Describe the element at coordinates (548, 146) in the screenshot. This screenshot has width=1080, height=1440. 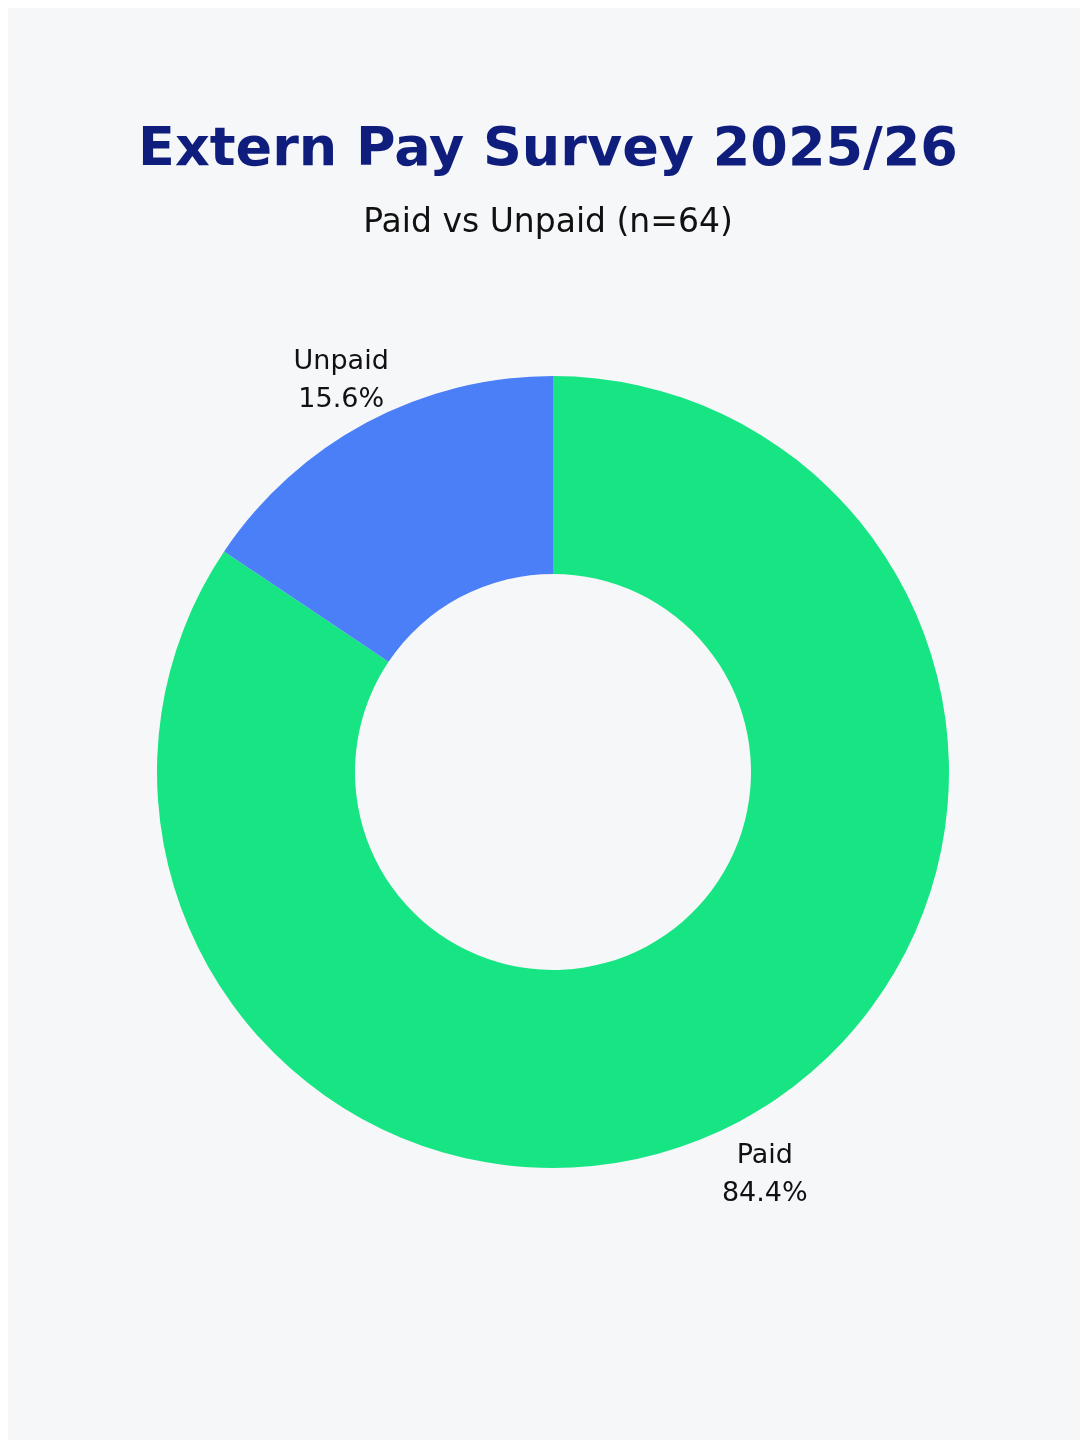
I see `chart-title: Extern Pay Survey 2025/26` at that location.